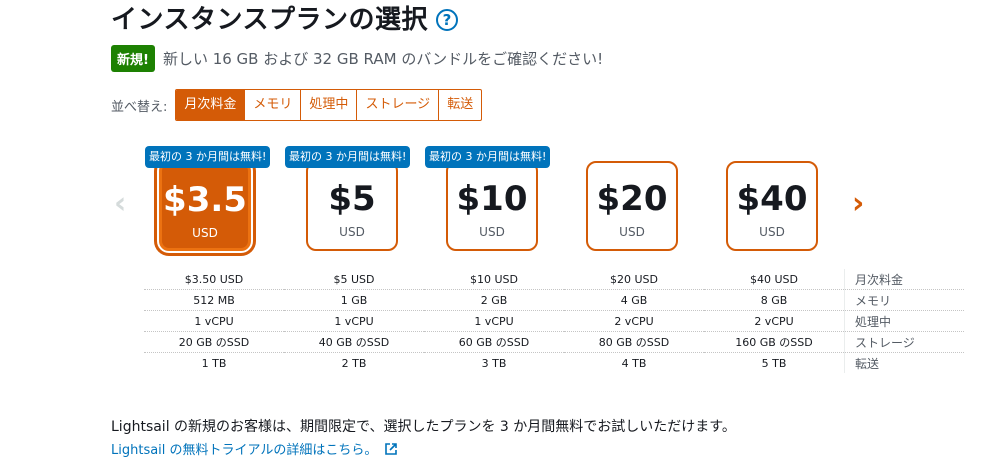 This screenshot has width=1001, height=475. What do you see at coordinates (634, 300) in the screenshot?
I see `spec-cell: 4 GB` at bounding box center [634, 300].